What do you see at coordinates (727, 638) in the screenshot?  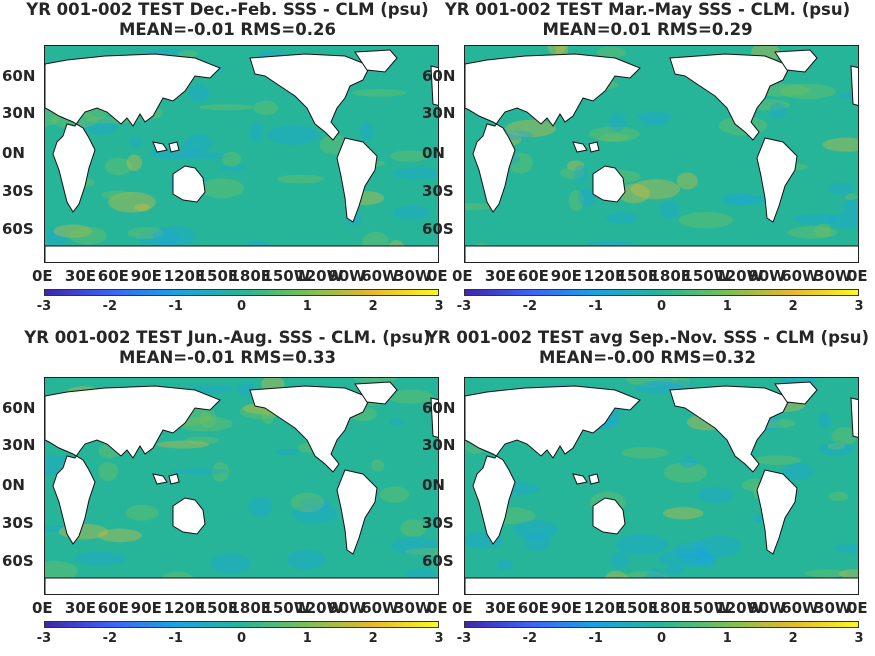 I see `colorbar-tick-label: 1` at bounding box center [727, 638].